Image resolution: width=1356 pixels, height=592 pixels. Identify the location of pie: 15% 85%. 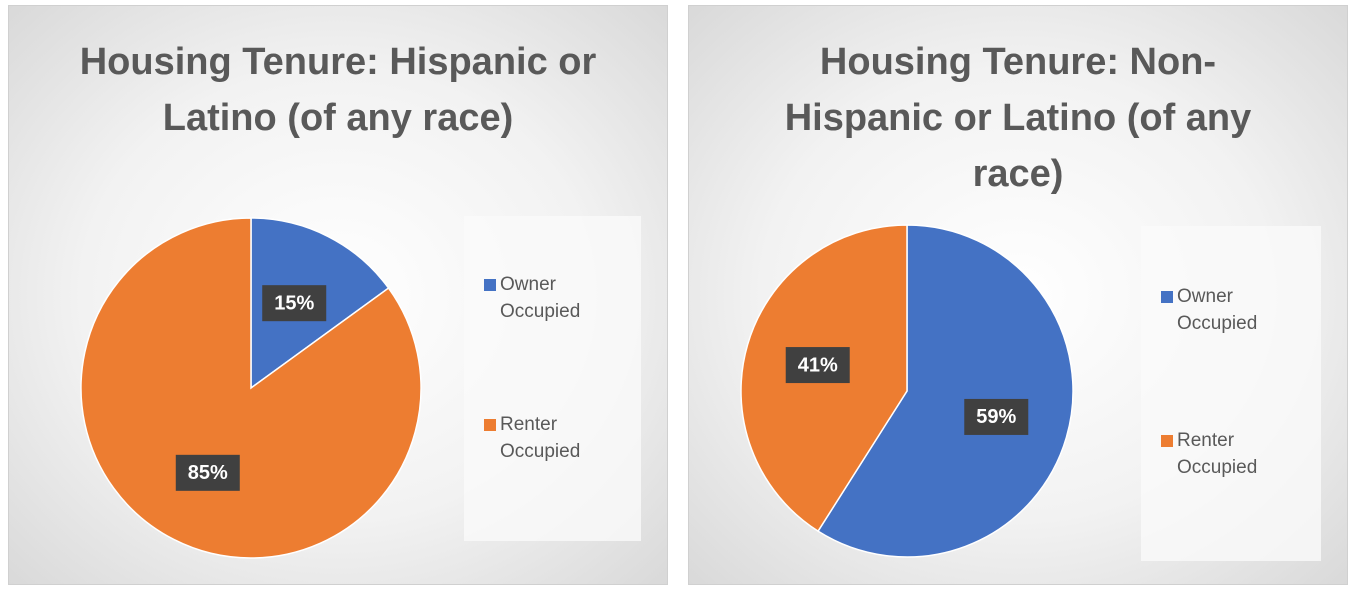
(251, 388).